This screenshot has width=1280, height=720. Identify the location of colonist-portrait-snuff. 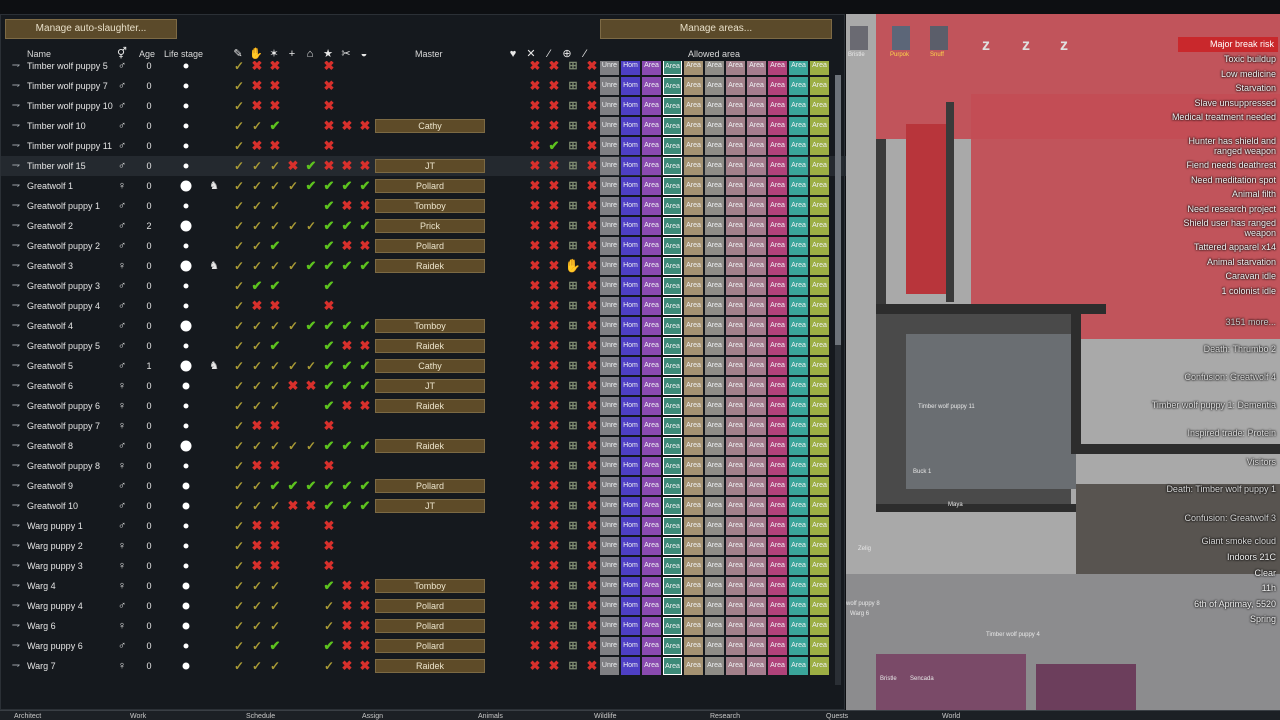
(939, 38).